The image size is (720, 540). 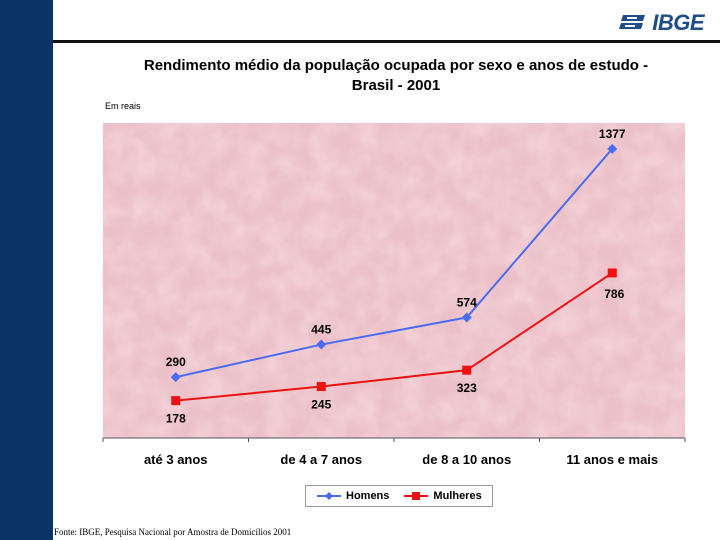 What do you see at coordinates (123, 106) in the screenshot?
I see `y-axis-unit-label: Em reais` at bounding box center [123, 106].